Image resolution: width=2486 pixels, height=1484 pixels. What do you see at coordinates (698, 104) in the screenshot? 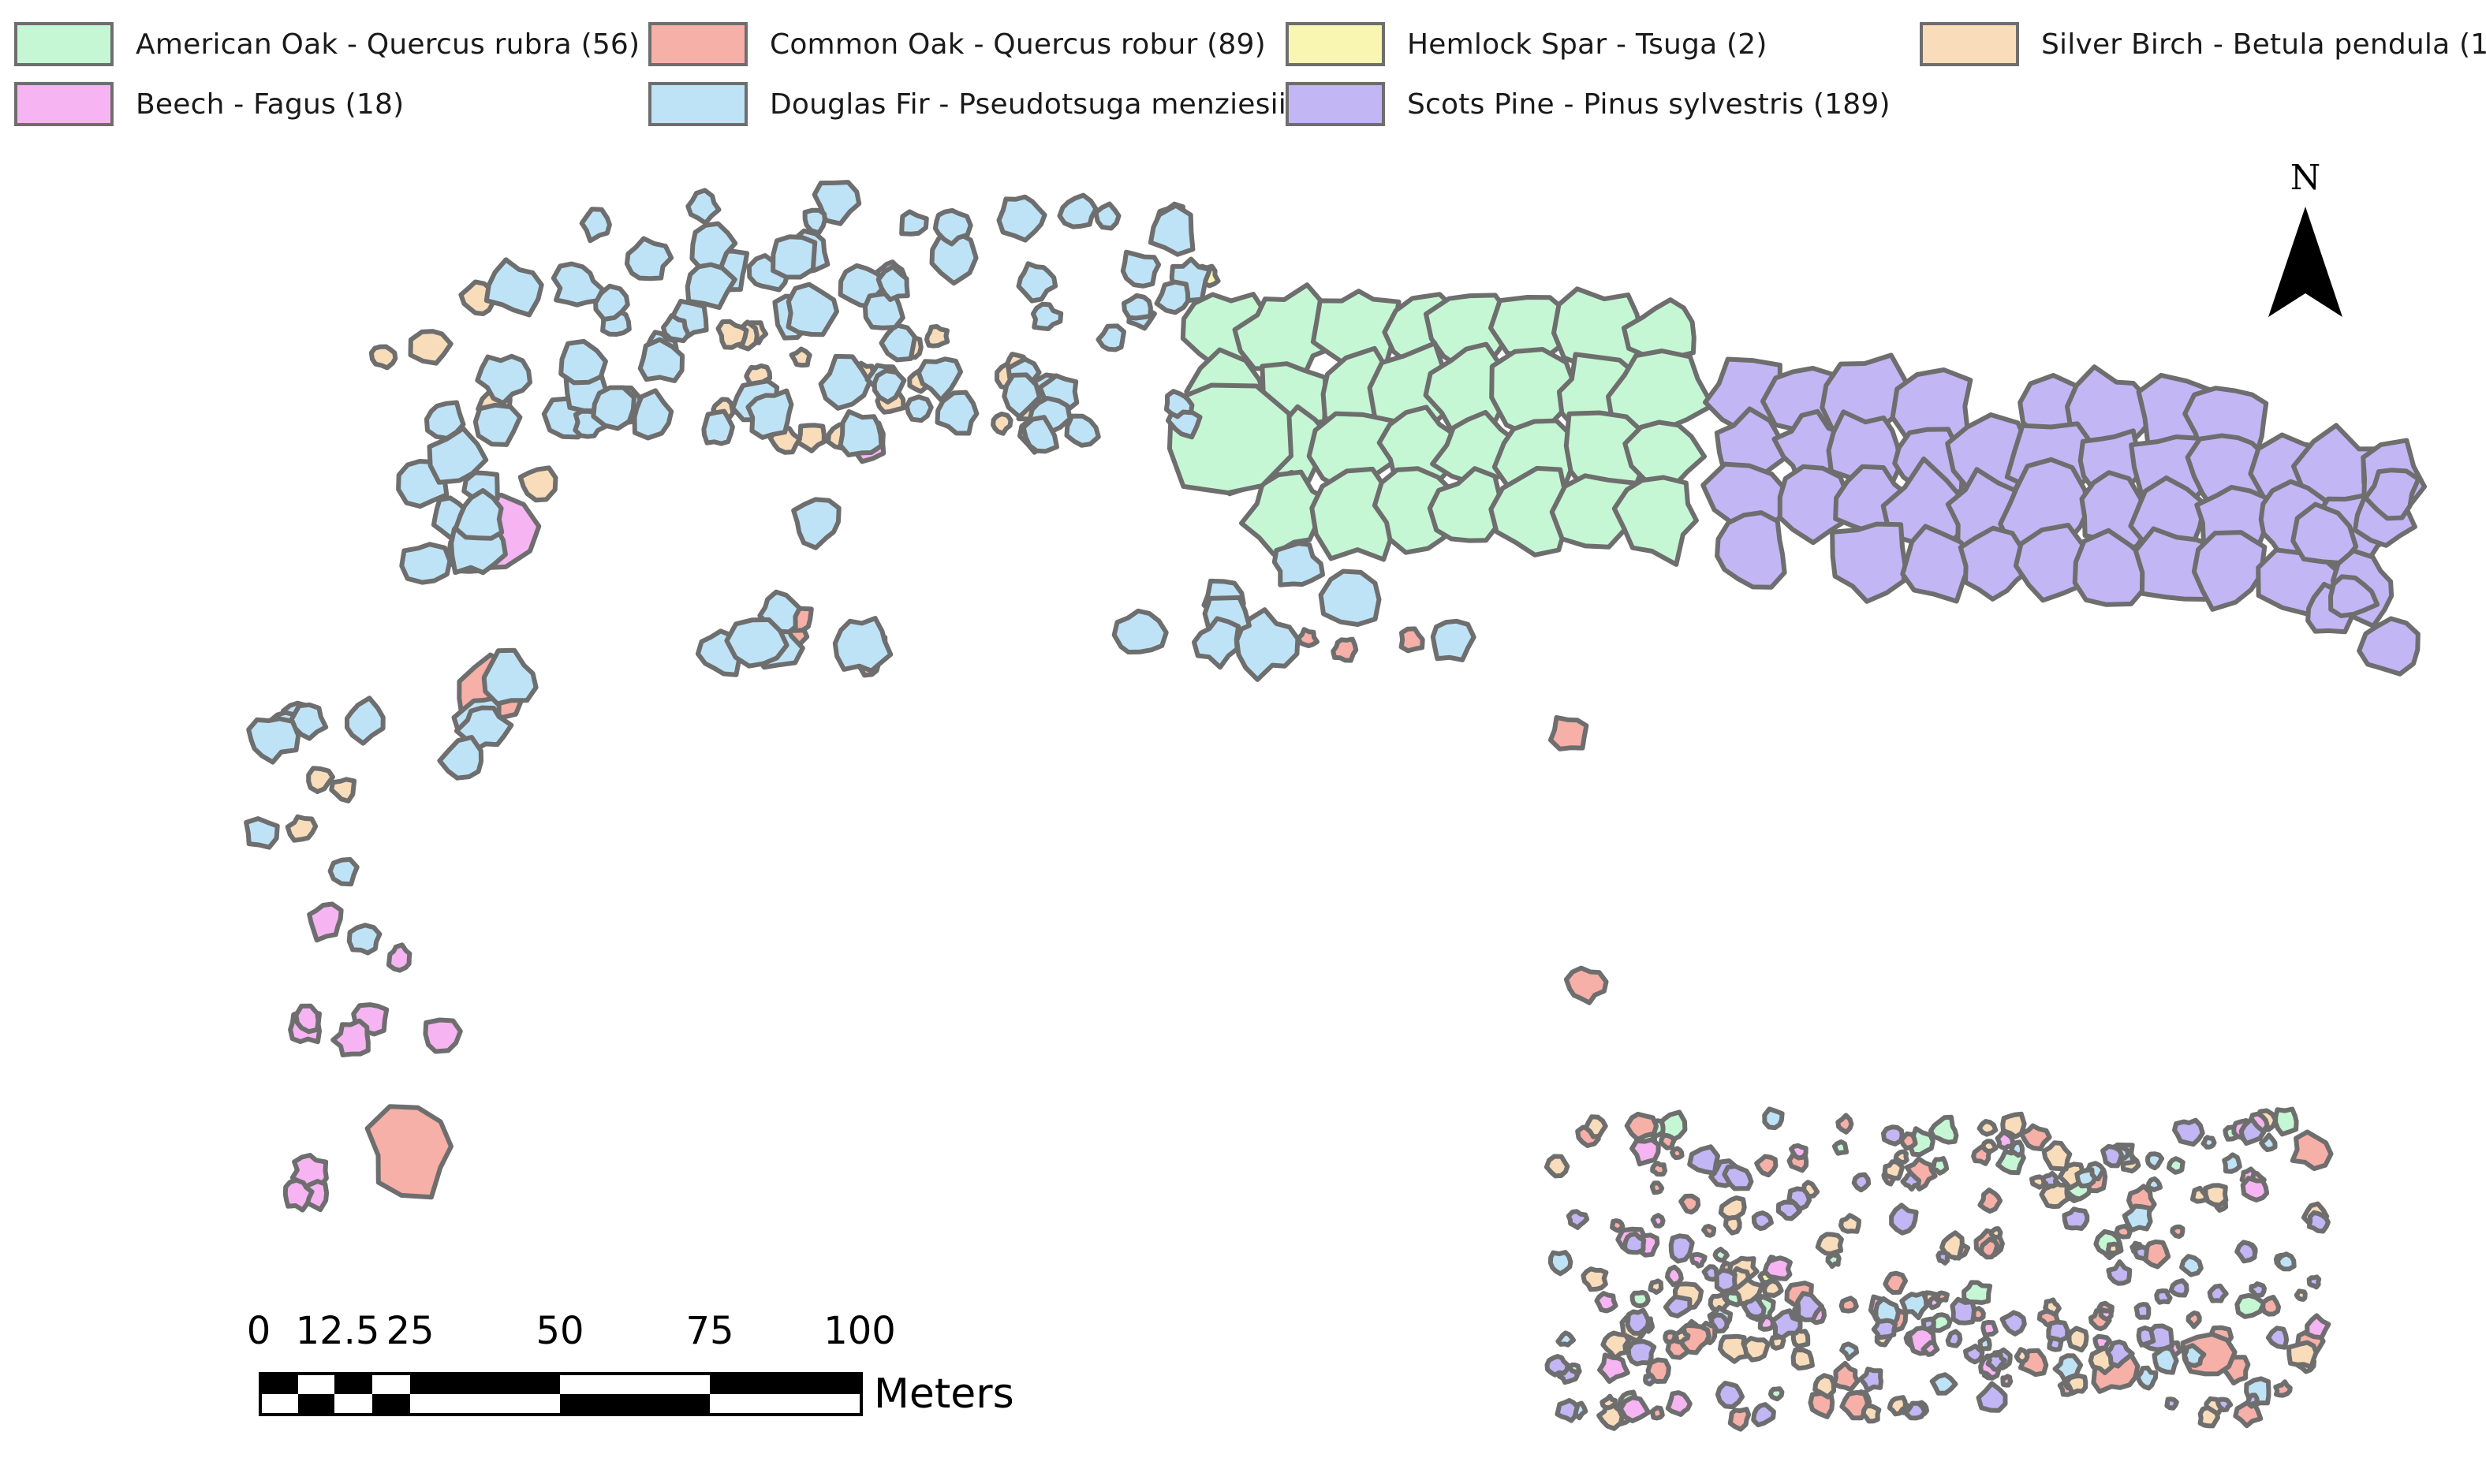
I see `douglas-fir-swatch` at bounding box center [698, 104].